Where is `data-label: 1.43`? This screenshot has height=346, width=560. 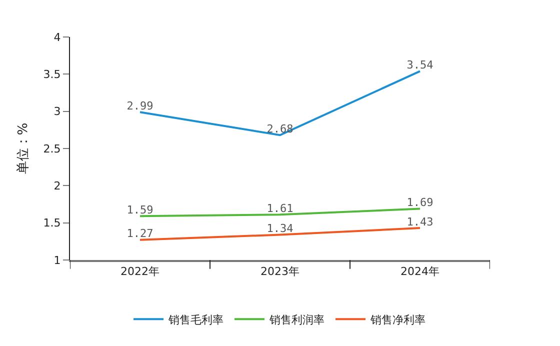 data-label: 1.43 is located at coordinates (420, 221).